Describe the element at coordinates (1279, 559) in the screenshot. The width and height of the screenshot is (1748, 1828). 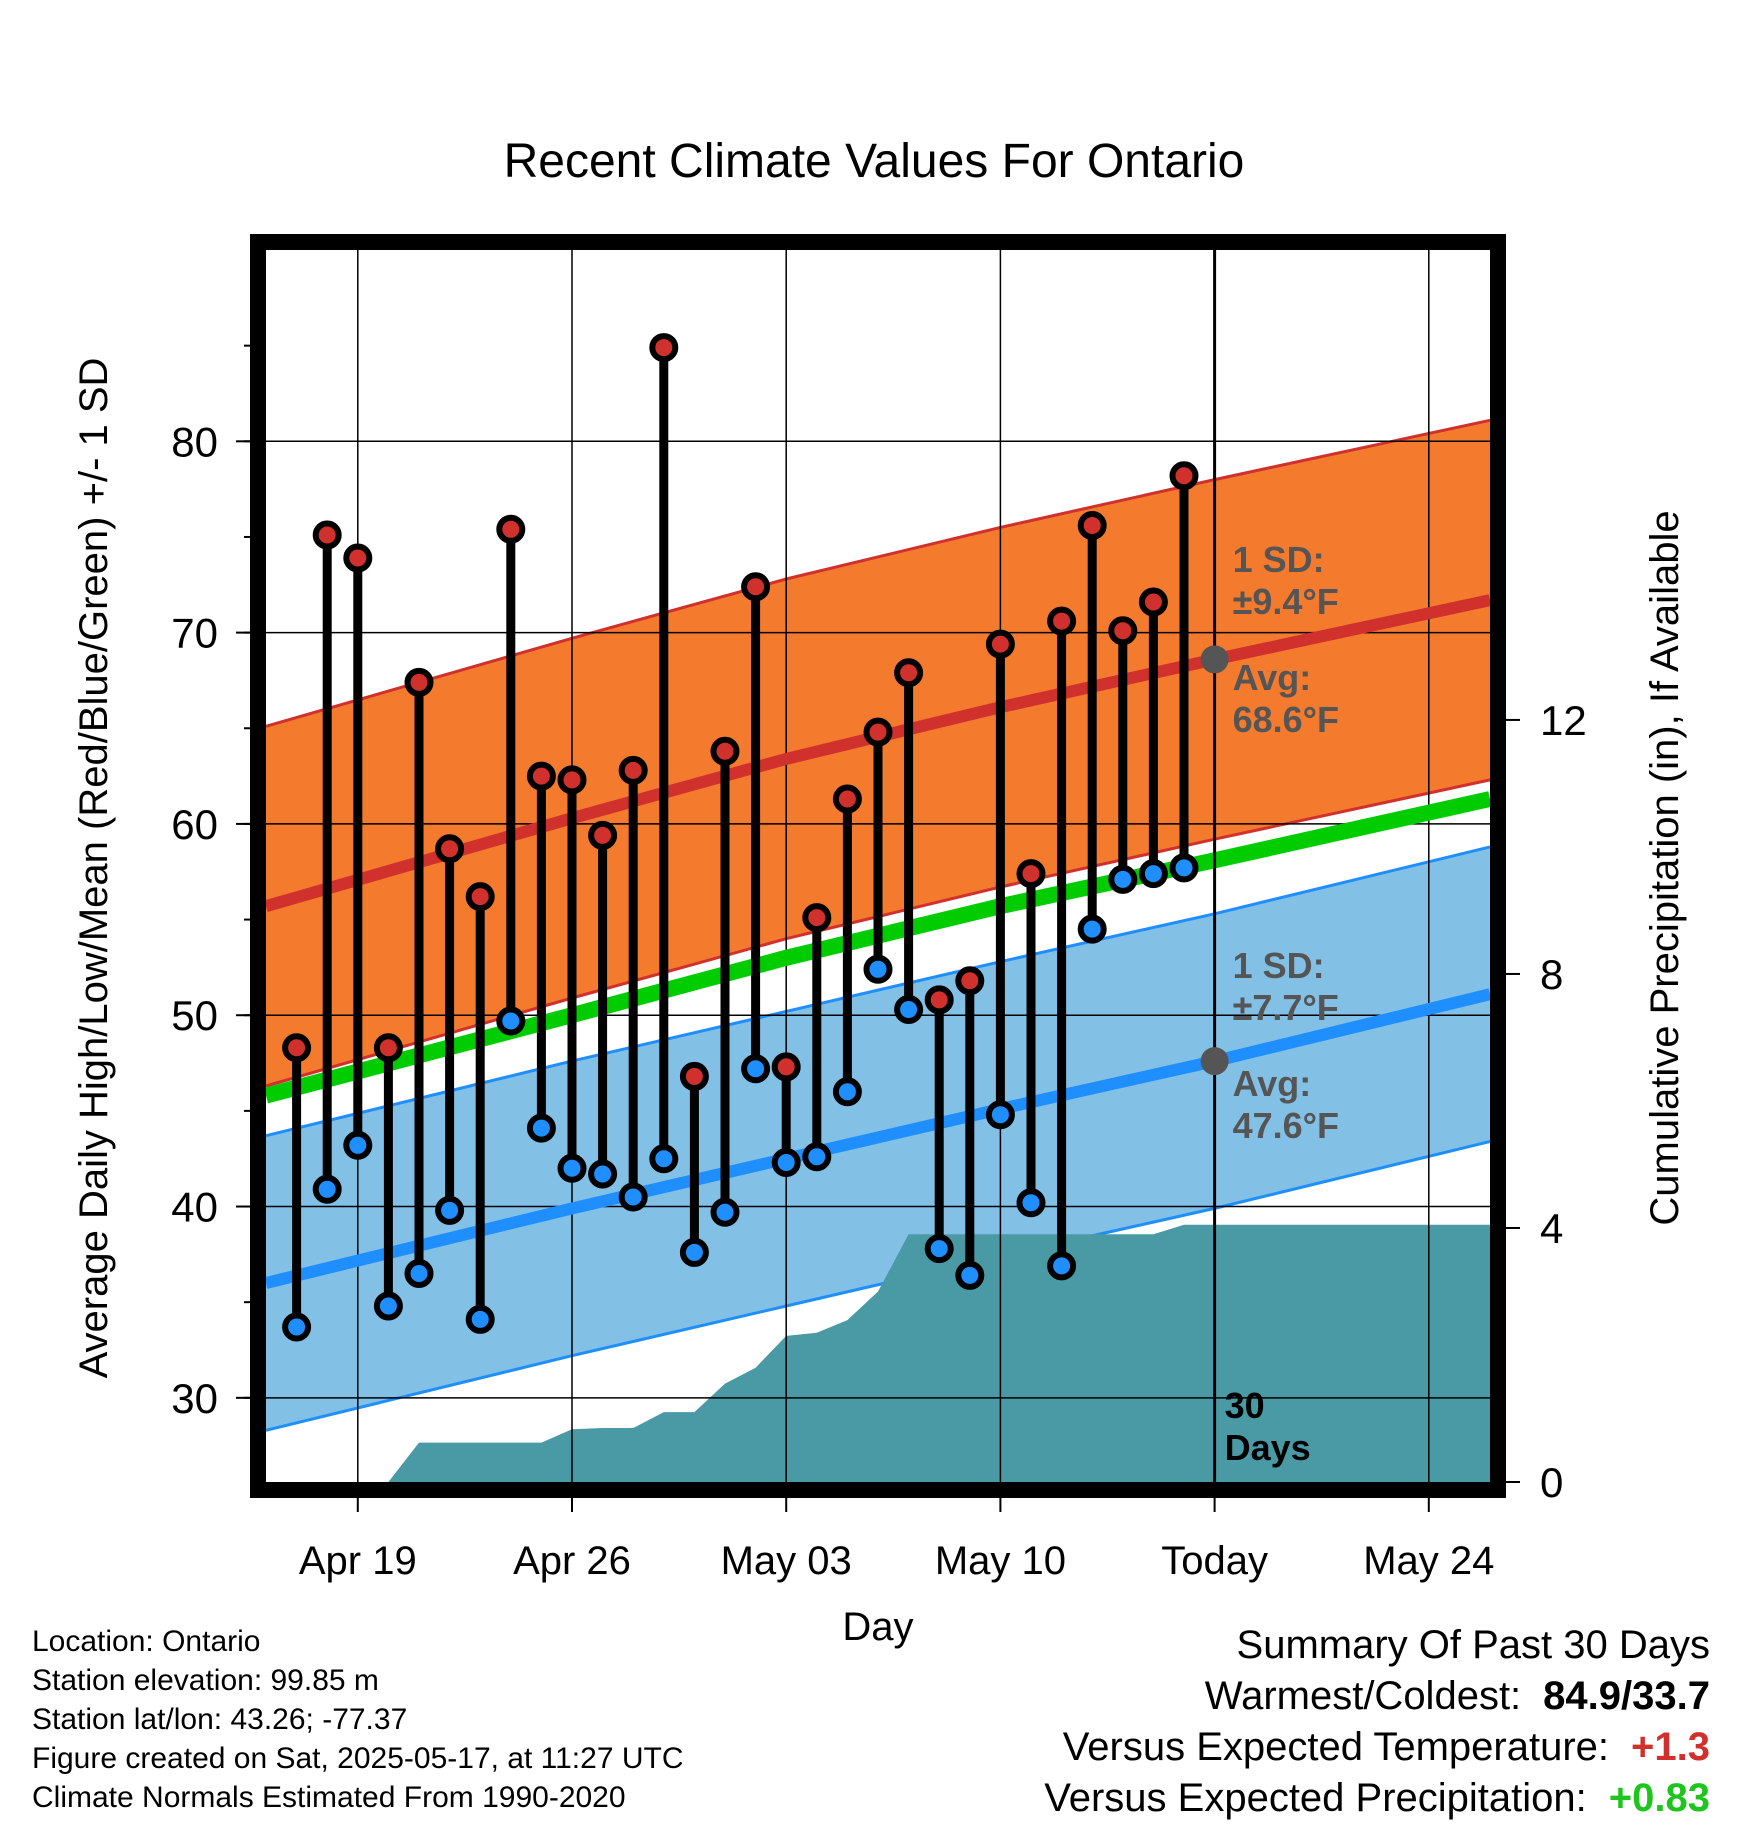
I see `high-sd-label: 1 SD:` at that location.